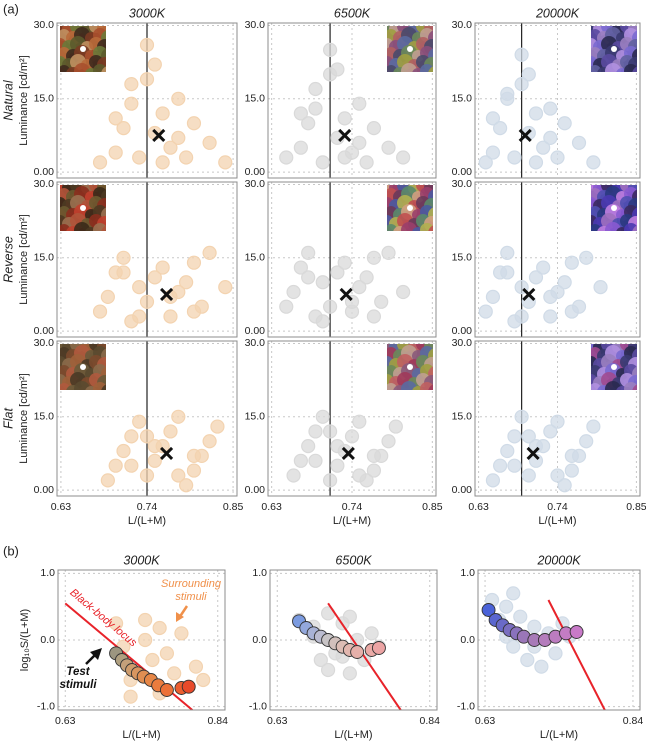  I want to click on thumbnail, so click(614, 49).